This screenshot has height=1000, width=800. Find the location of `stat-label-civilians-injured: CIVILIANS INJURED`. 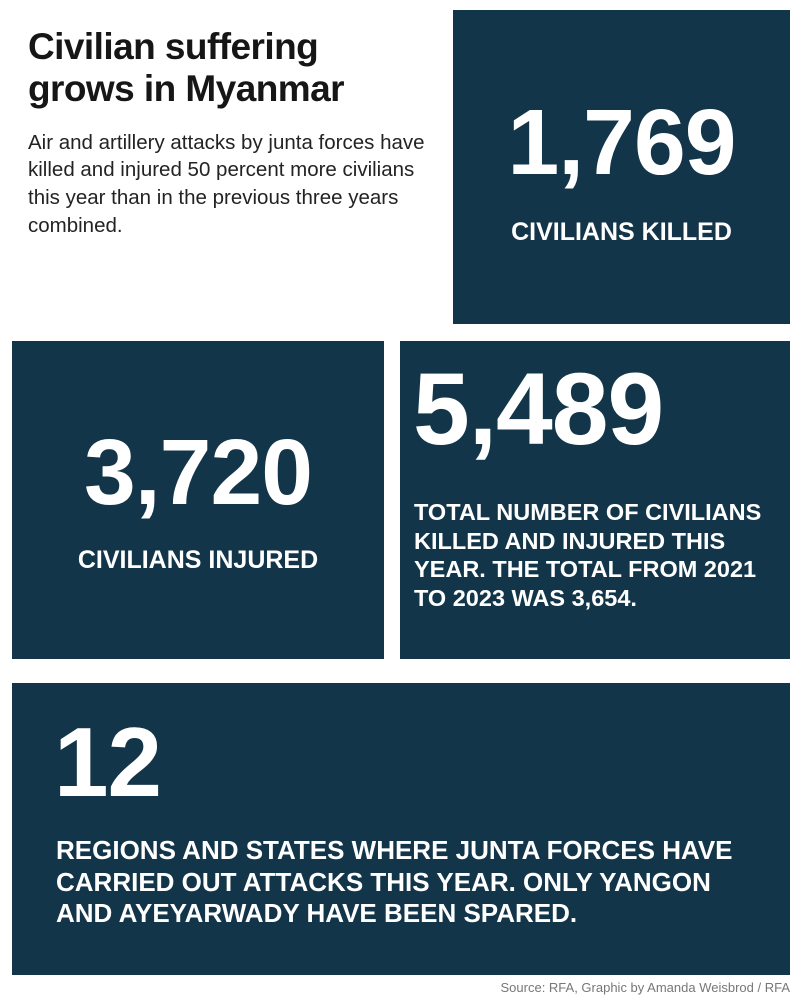

stat-label-civilians-injured: CIVILIANS INJURED is located at coordinates (198, 560).